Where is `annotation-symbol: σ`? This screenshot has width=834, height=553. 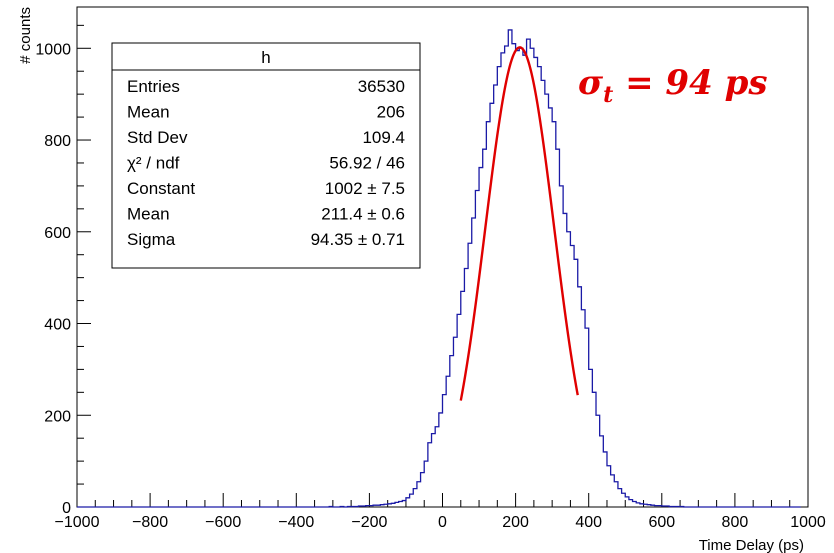 annotation-symbol: σ is located at coordinates (591, 83).